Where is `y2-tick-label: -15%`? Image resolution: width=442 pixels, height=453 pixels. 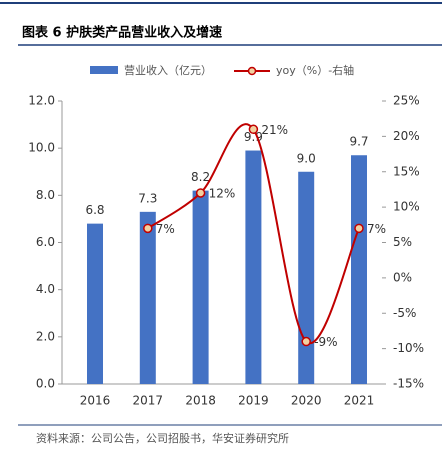
y2-tick-label: -15% is located at coordinates (408, 384).